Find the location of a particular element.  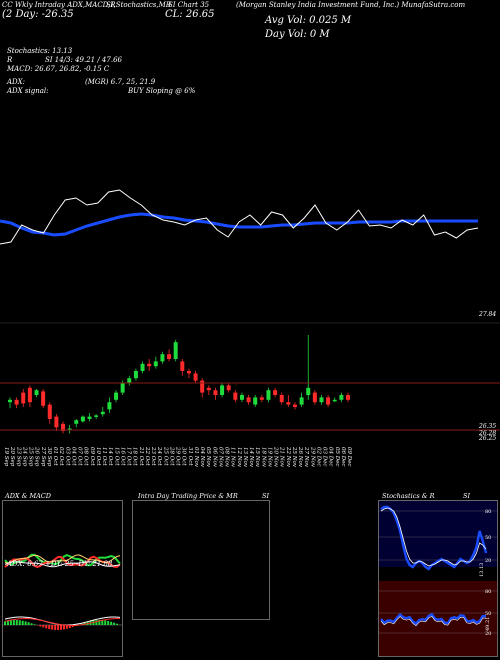

date-tick-label: 25 Oct is located at coordinates (165, 456).